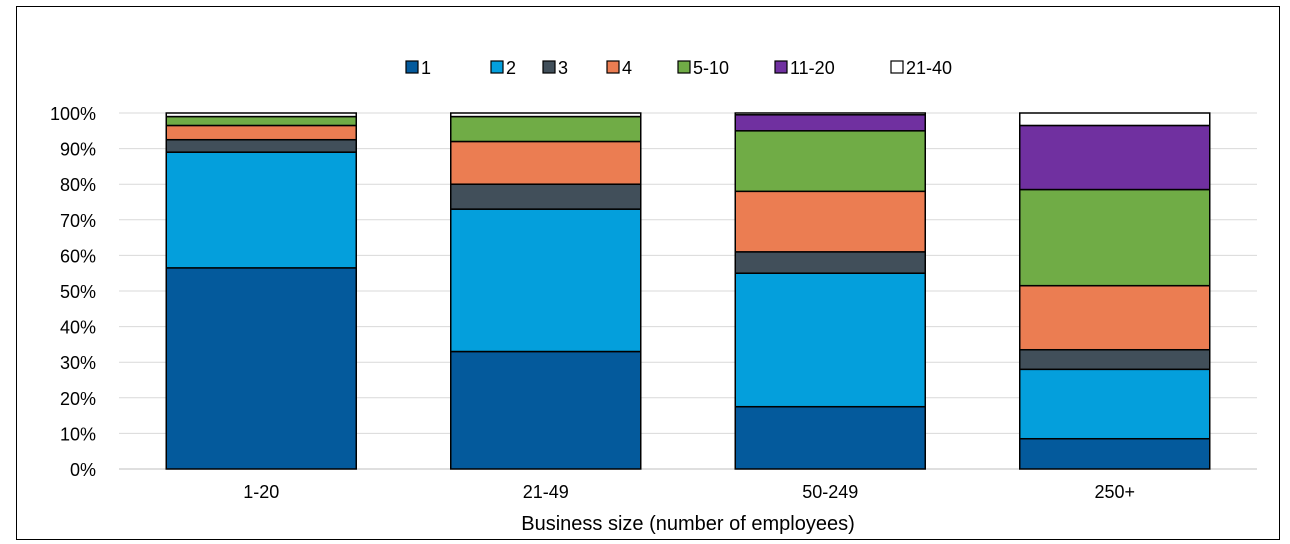 This screenshot has height=544, width=1290. I want to click on legend-label: 2, so click(511, 68).